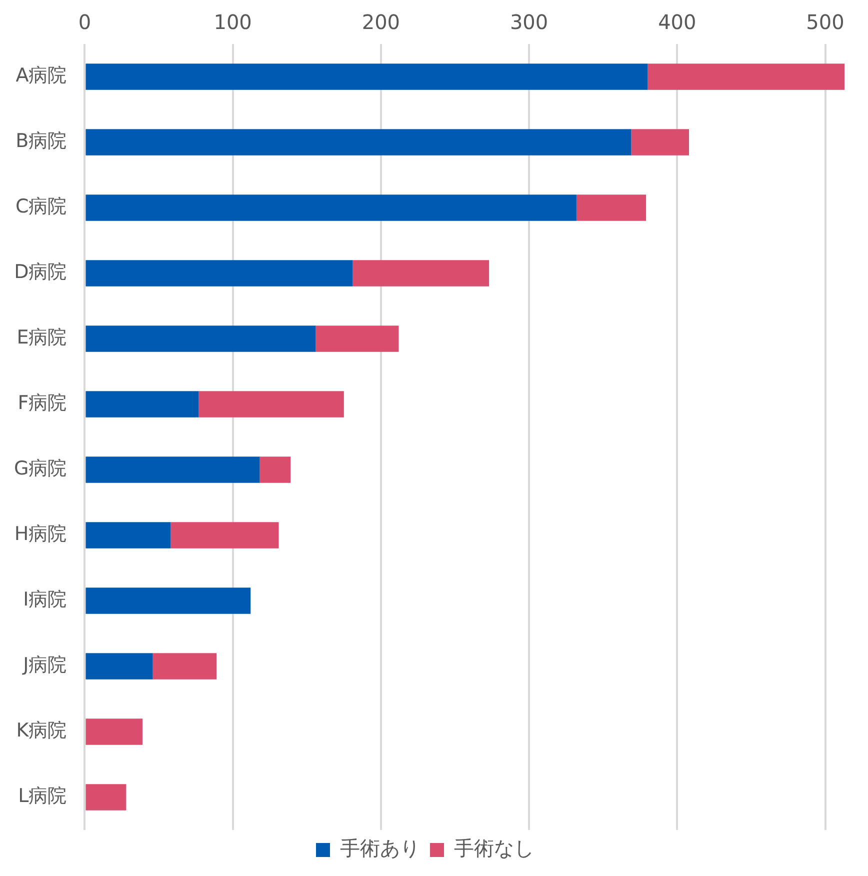 This screenshot has width=868, height=876. Describe the element at coordinates (44, 665) in the screenshot. I see `y-tick-label: J病院` at that location.